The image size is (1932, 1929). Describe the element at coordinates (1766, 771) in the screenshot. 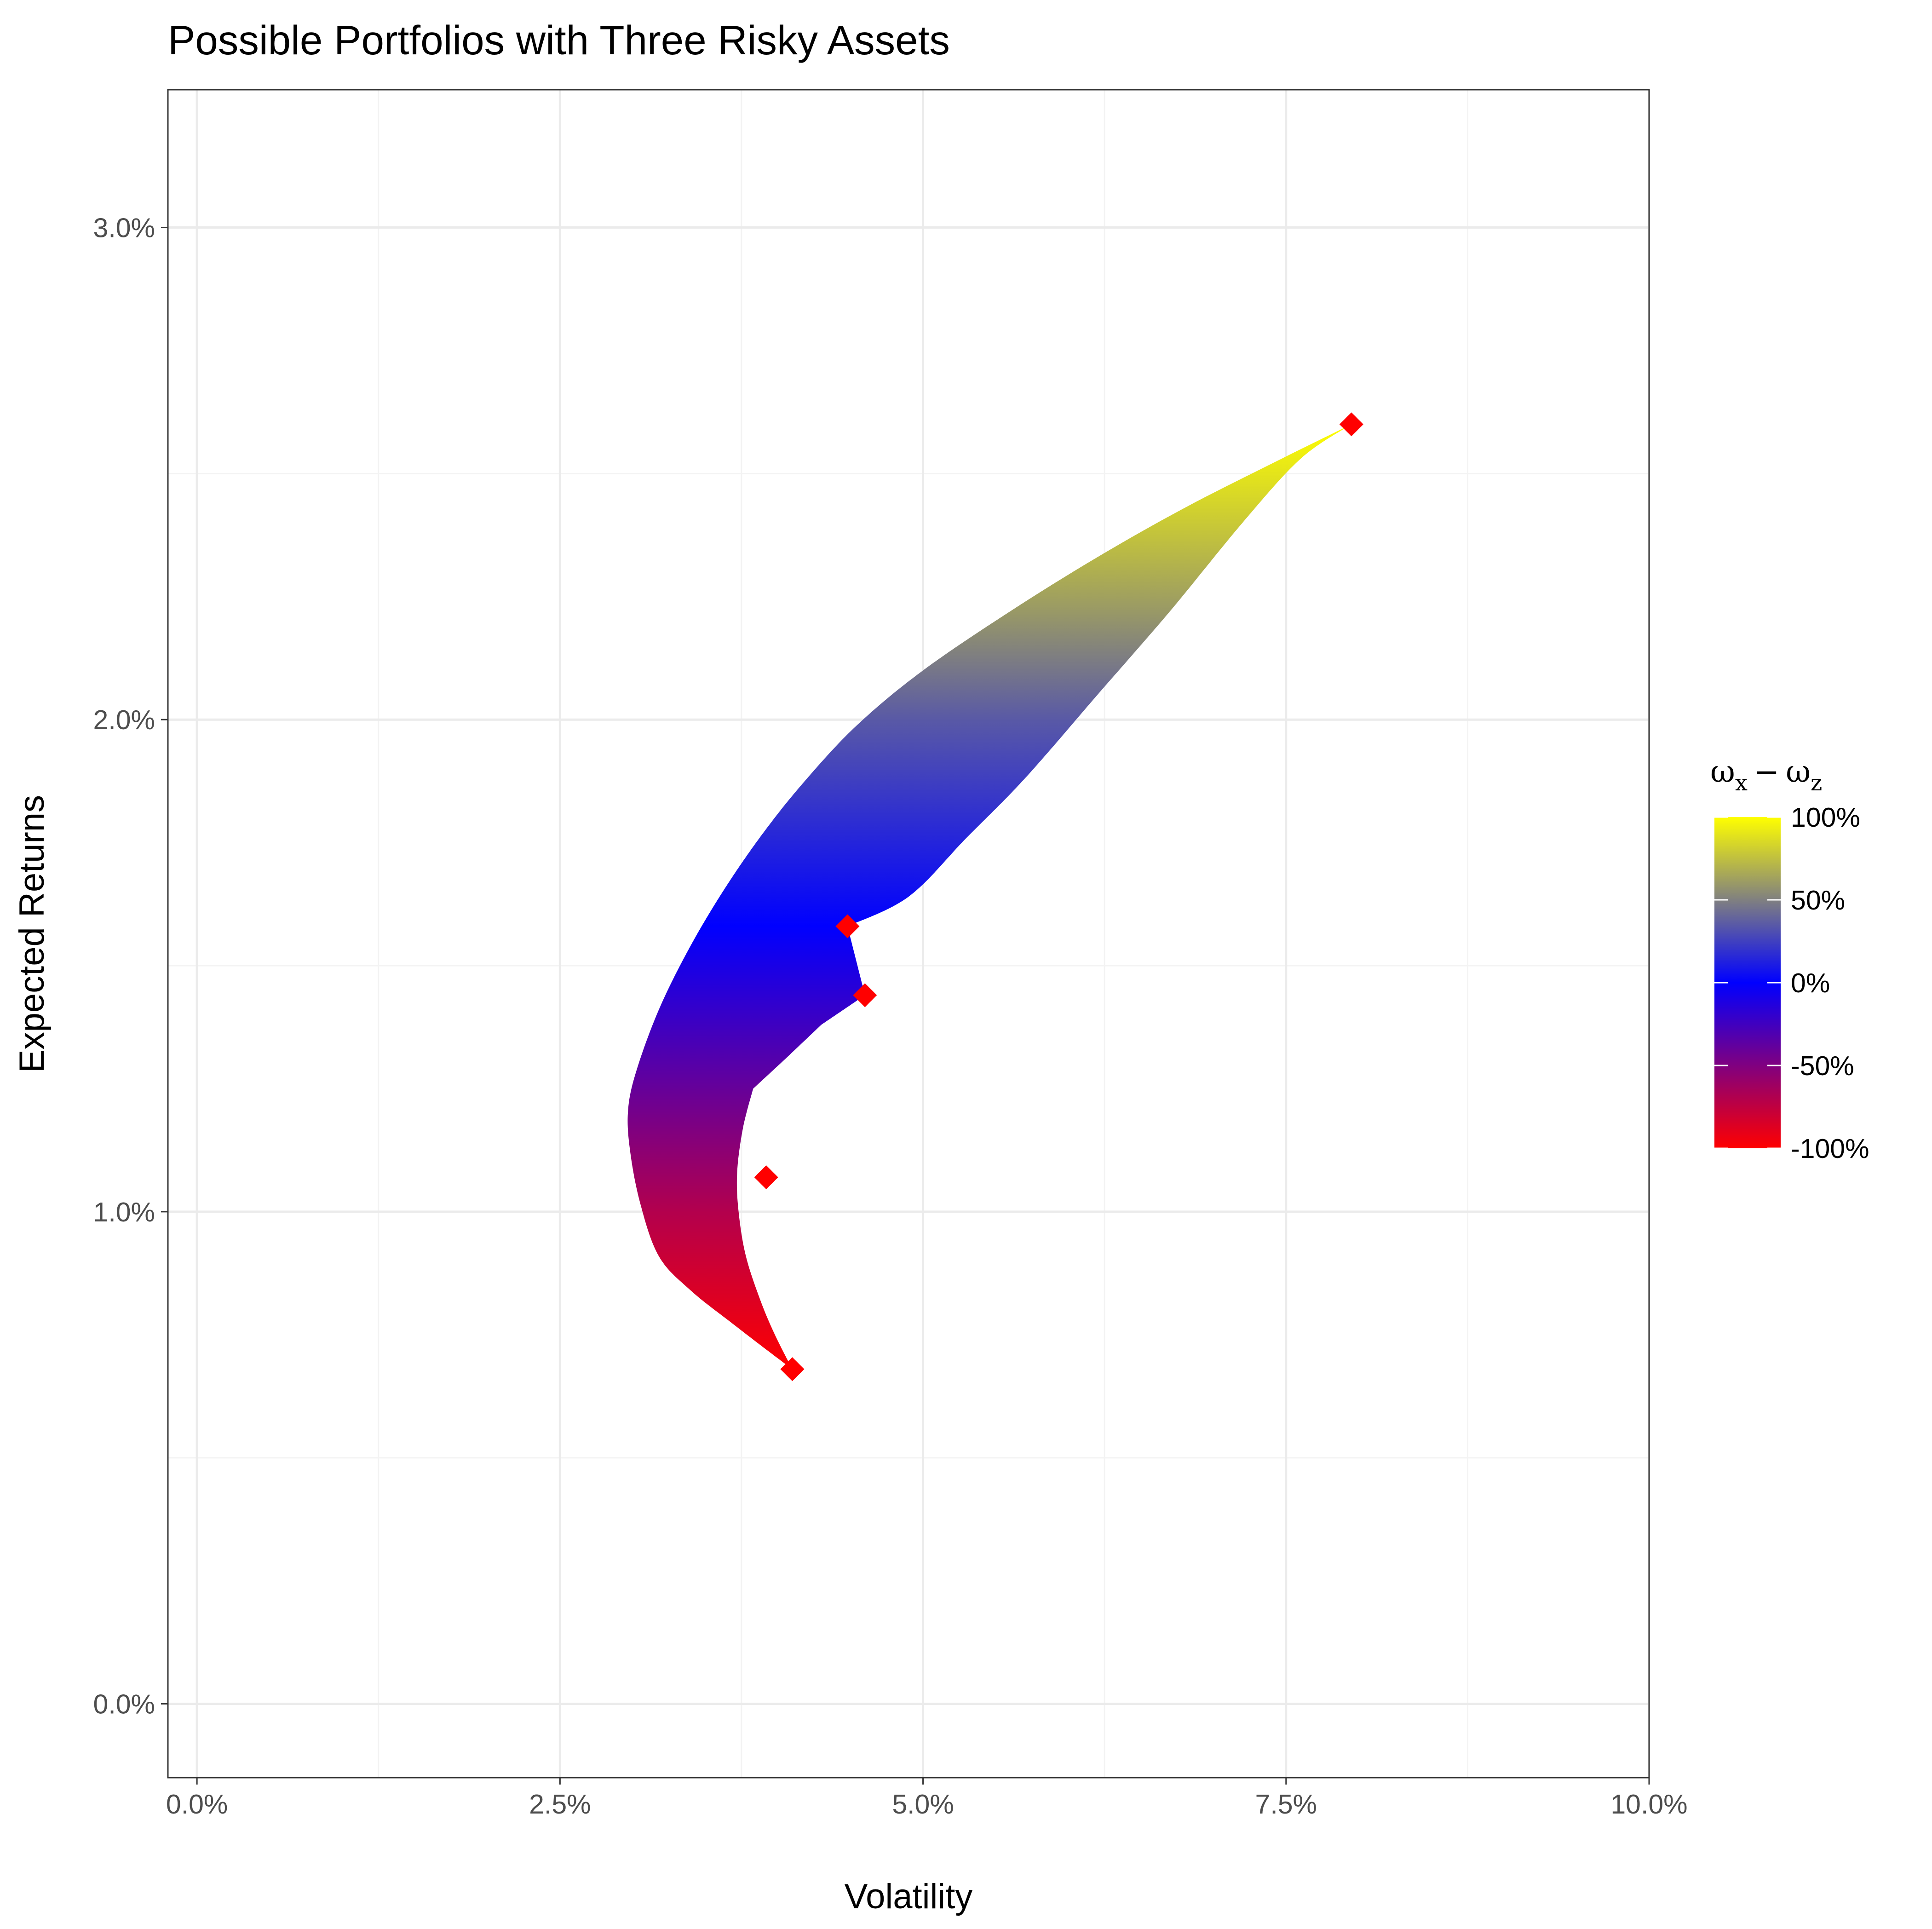

I see `legend-title-minus: −` at that location.